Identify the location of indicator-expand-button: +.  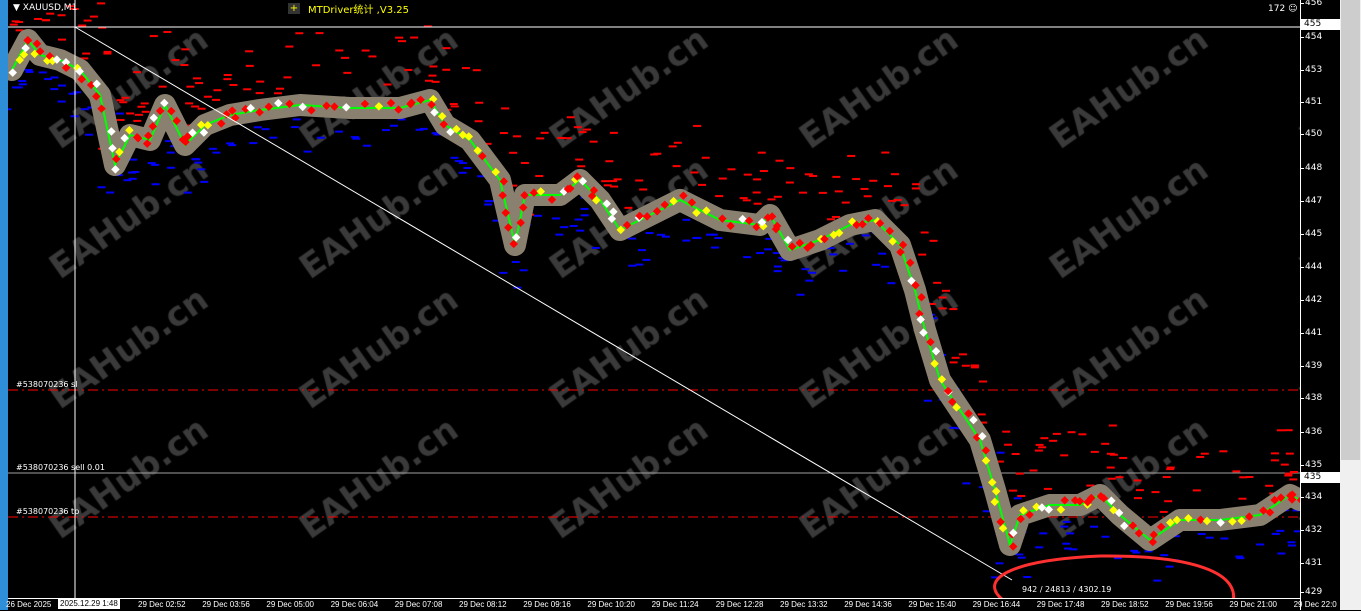
(294, 8).